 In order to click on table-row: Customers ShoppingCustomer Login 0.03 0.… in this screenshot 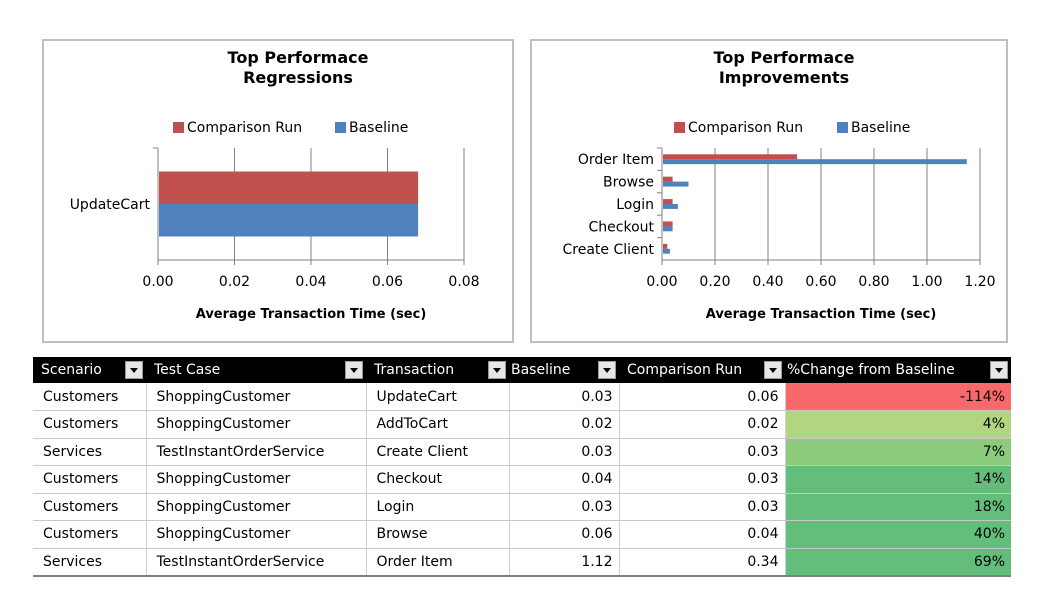, I will do `click(522, 507)`.